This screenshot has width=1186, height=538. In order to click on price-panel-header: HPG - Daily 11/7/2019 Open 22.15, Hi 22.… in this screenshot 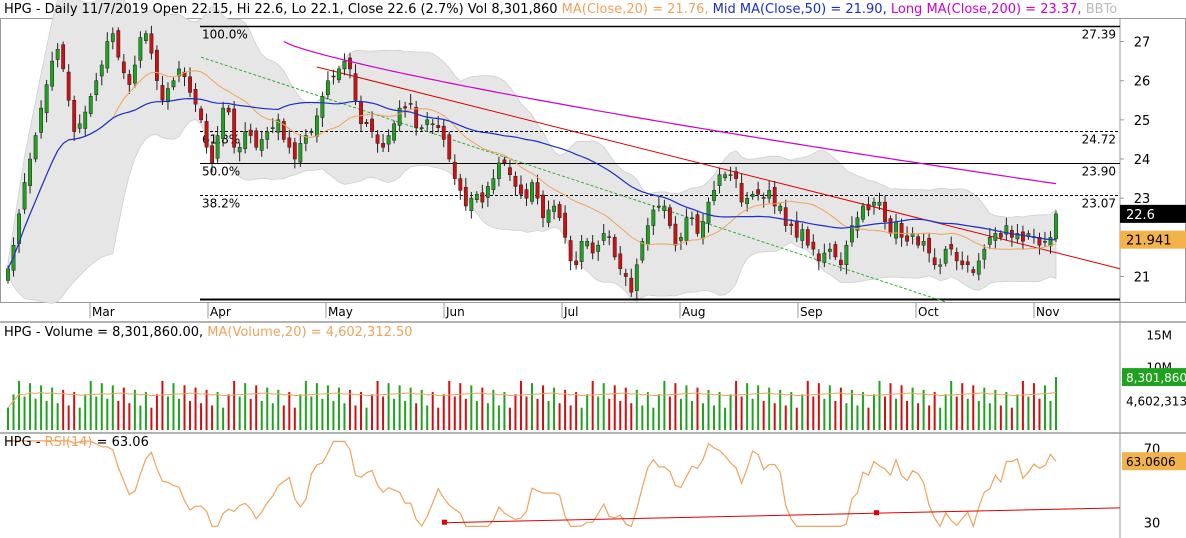, I will do `click(560, 9)`.